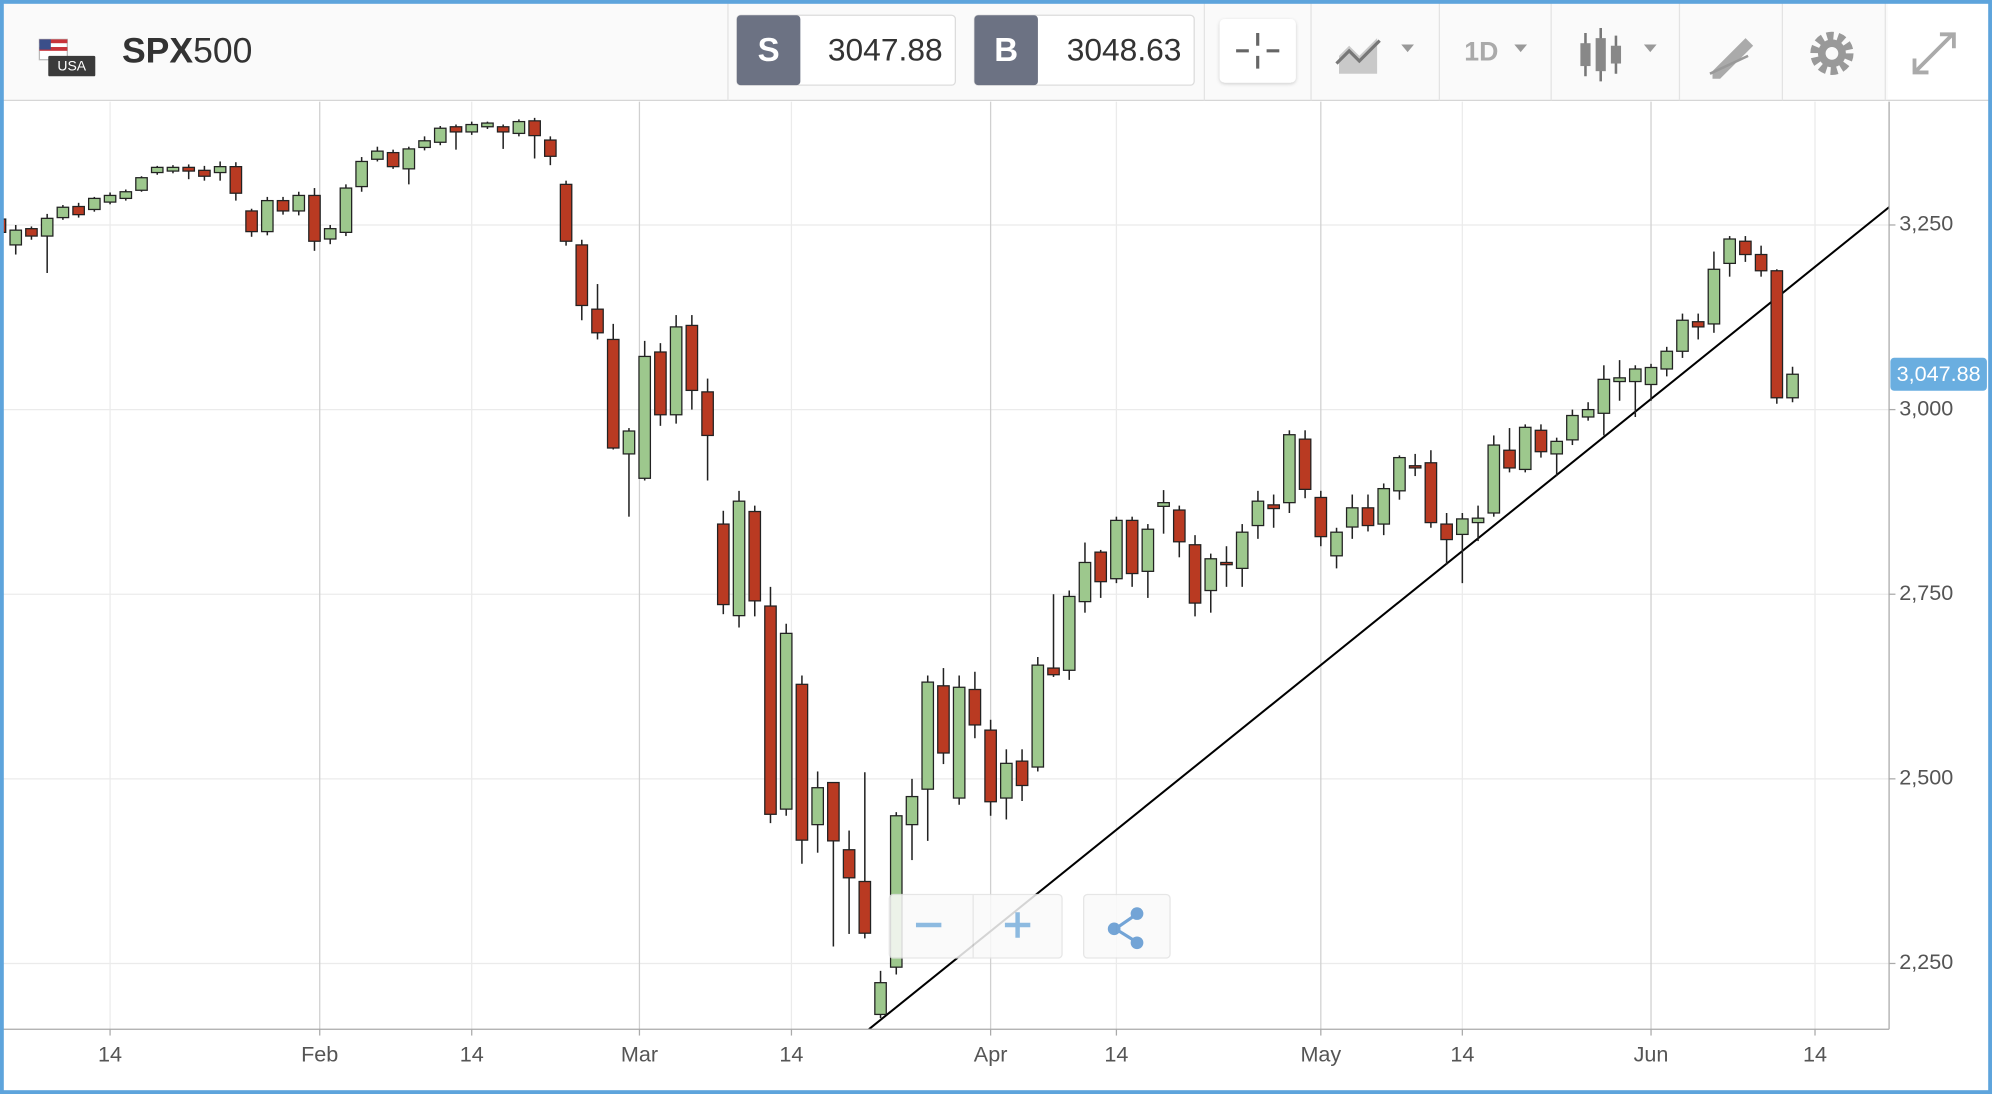 The image size is (1992, 1094). I want to click on line-icon, so click(1358, 52).